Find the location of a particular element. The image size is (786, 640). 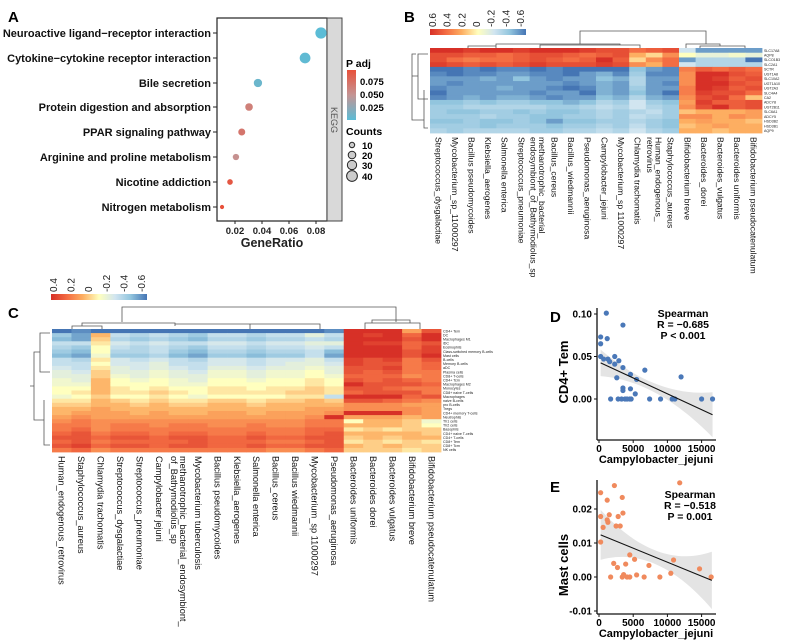

column-label-line: Human_endogenous_ is located at coordinates (658, 179).